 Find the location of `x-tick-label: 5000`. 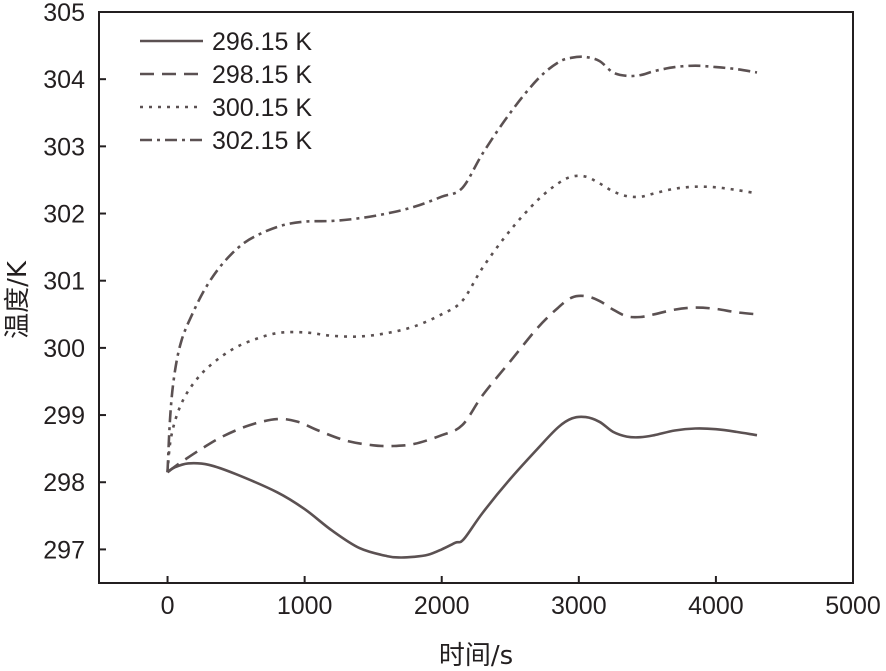

x-tick-label: 5000 is located at coordinates (853, 606).